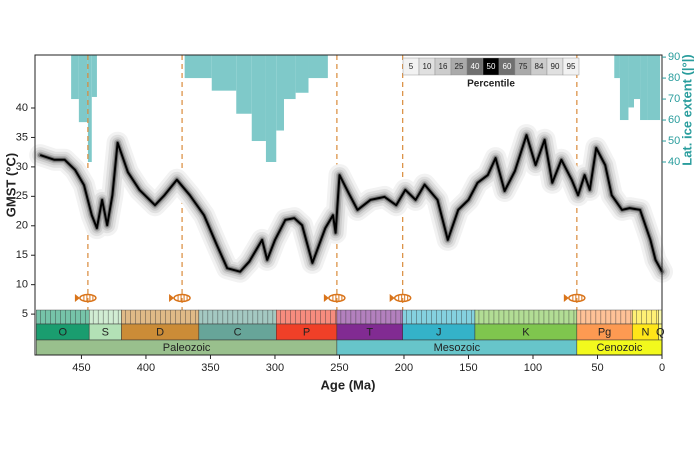 The height and width of the screenshot is (469, 696). Describe the element at coordinates (187, 348) in the screenshot. I see `era-label: Paleozoic` at that location.